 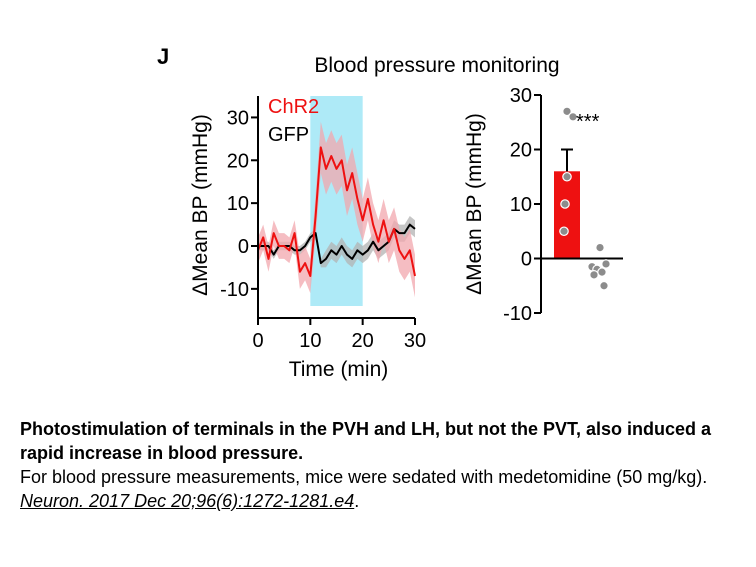 I want to click on figure-title: Blood pressure monitoring, so click(x=436, y=65).